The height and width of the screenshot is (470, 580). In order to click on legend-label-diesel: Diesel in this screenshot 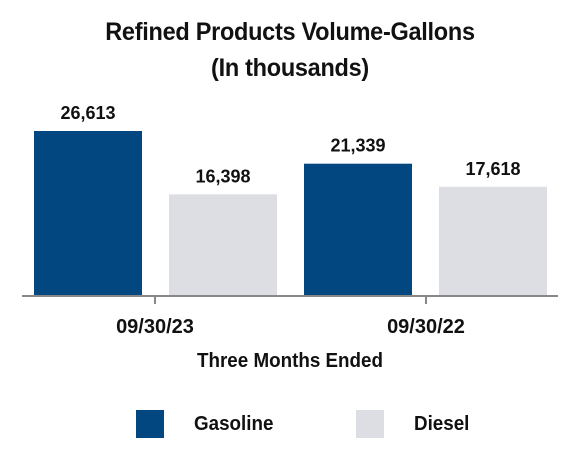, I will do `click(442, 423)`.